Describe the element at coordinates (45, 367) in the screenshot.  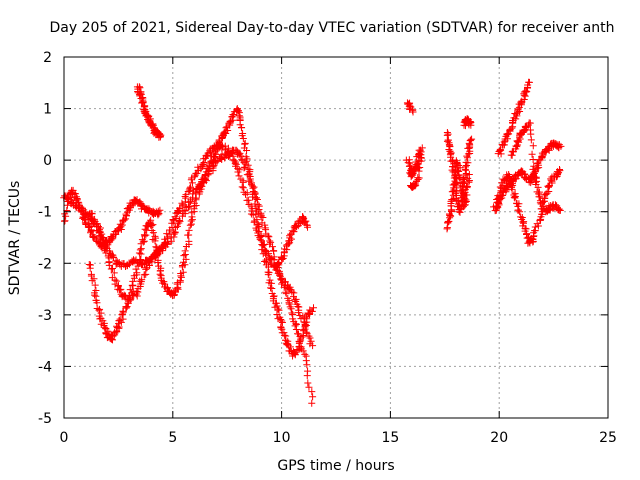
I see `y-tick-label: -4` at that location.